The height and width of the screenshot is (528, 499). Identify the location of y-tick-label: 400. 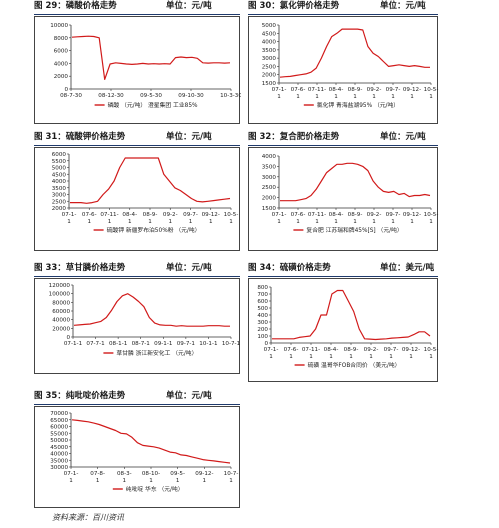
(262, 316).